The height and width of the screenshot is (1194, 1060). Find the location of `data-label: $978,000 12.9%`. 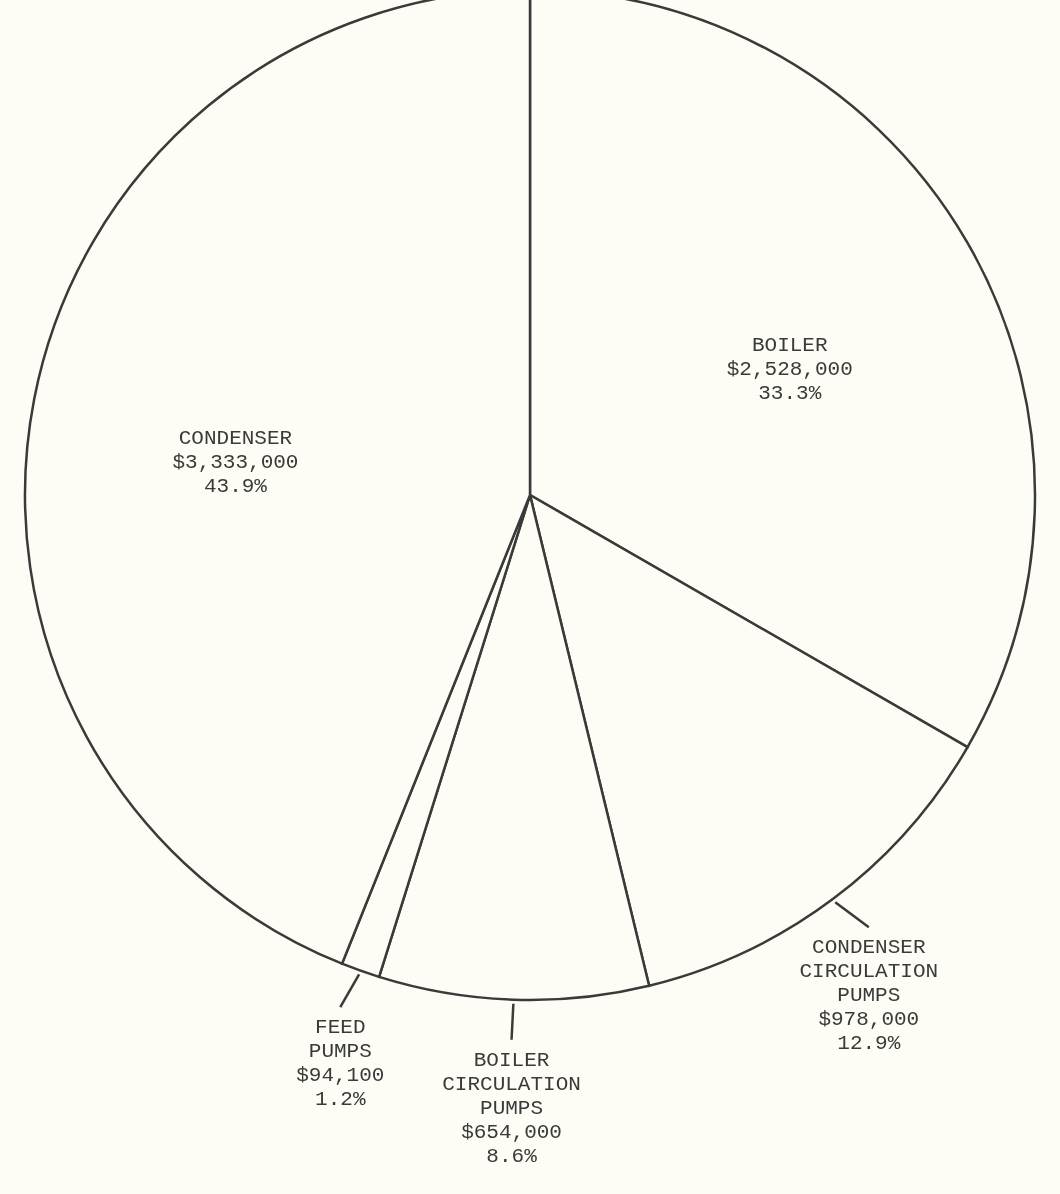

data-label: $978,000 12.9% is located at coordinates (869, 1032).